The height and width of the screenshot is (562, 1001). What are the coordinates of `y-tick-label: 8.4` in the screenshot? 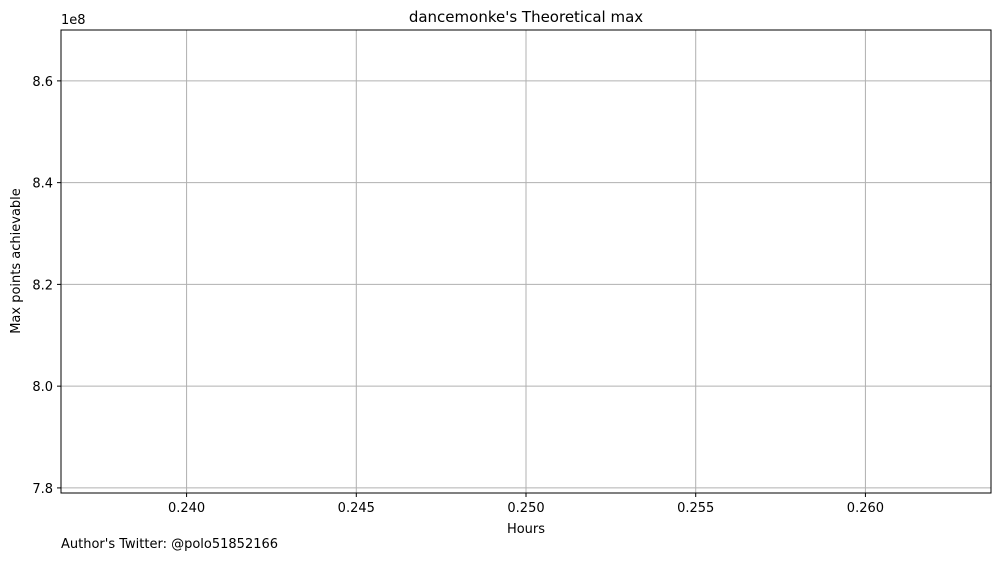 It's located at (42, 184).